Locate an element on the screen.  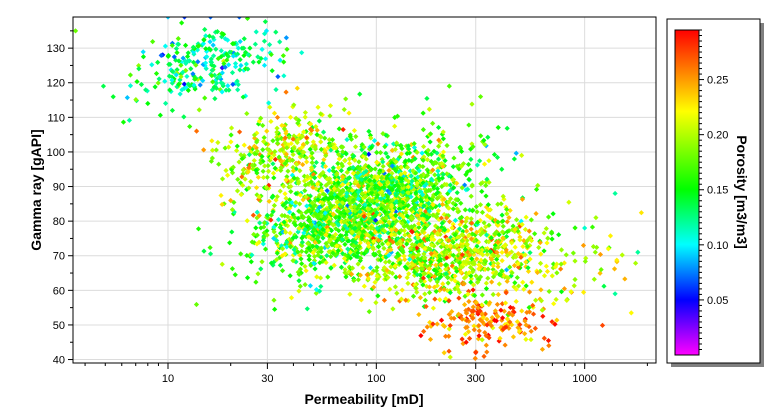
colorbar-tick-label: 0.20 is located at coordinates (717, 136).